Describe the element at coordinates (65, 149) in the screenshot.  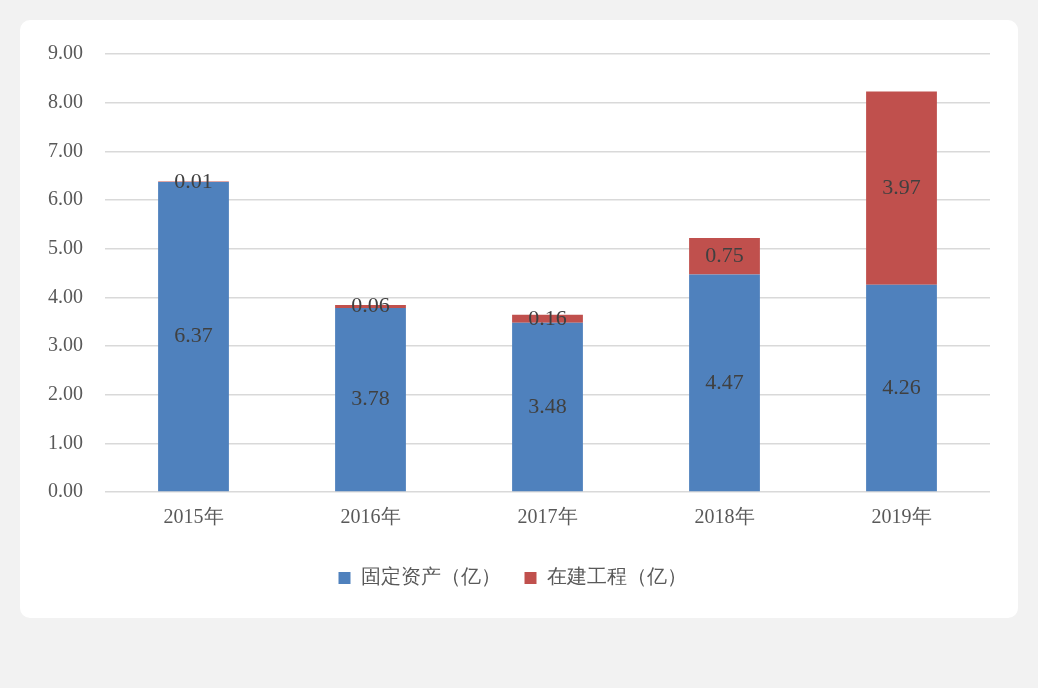
I see `y-tick-label: 7.00` at that location.